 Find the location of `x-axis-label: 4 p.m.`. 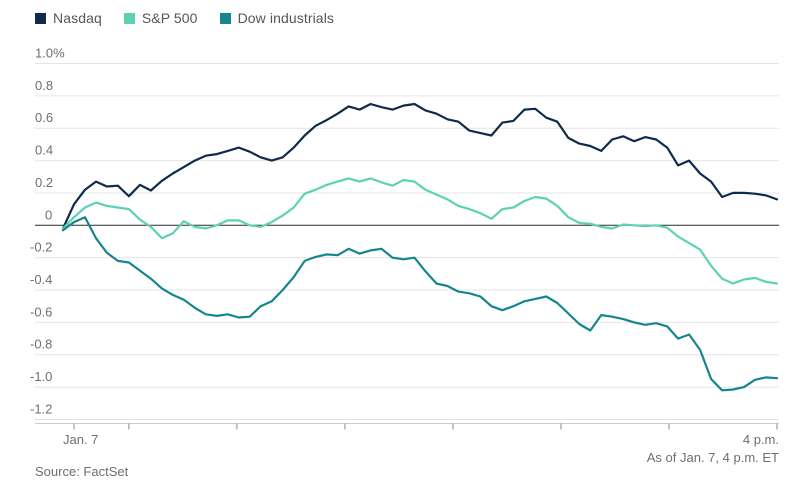

x-axis-label: 4 p.m. is located at coordinates (761, 439).